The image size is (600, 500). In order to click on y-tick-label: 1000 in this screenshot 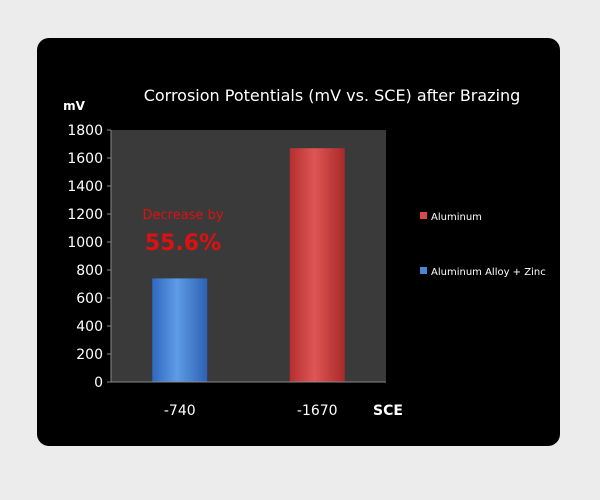, I will do `click(85, 243)`.